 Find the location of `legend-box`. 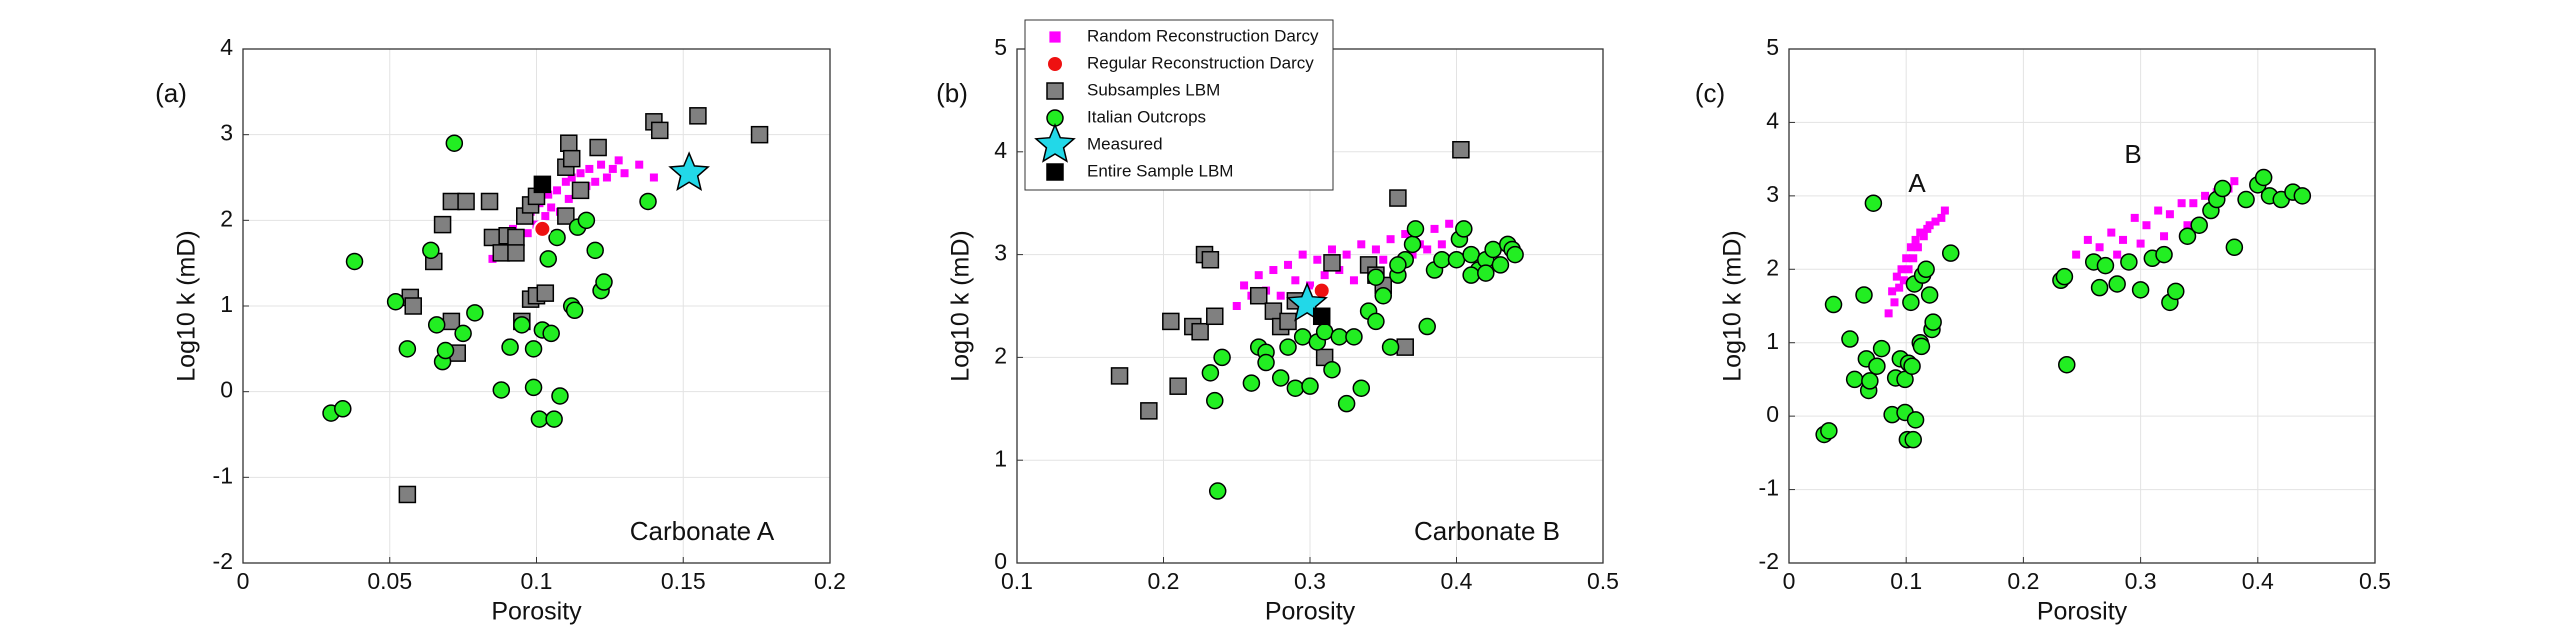

legend-box is located at coordinates (1179, 105).